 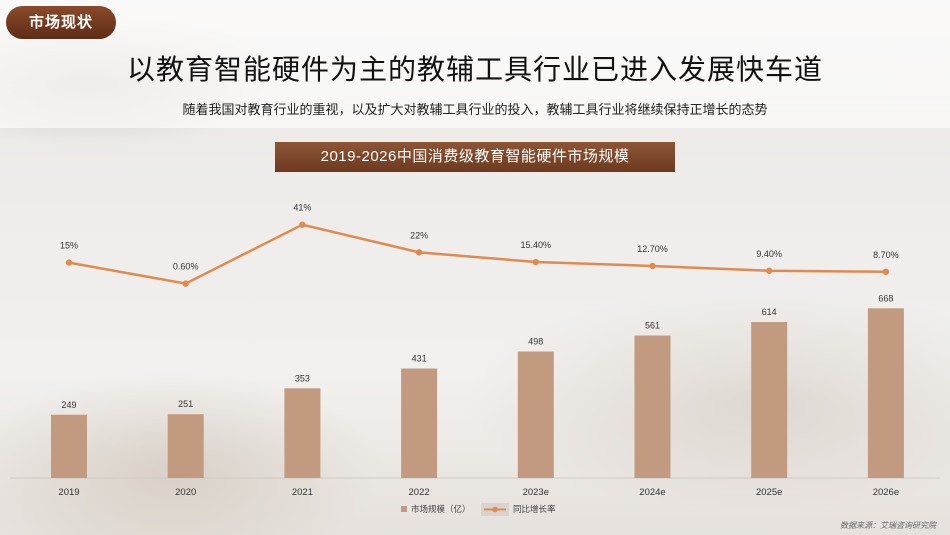 What do you see at coordinates (404, 509) in the screenshot?
I see `legend-bar-swatch` at bounding box center [404, 509].